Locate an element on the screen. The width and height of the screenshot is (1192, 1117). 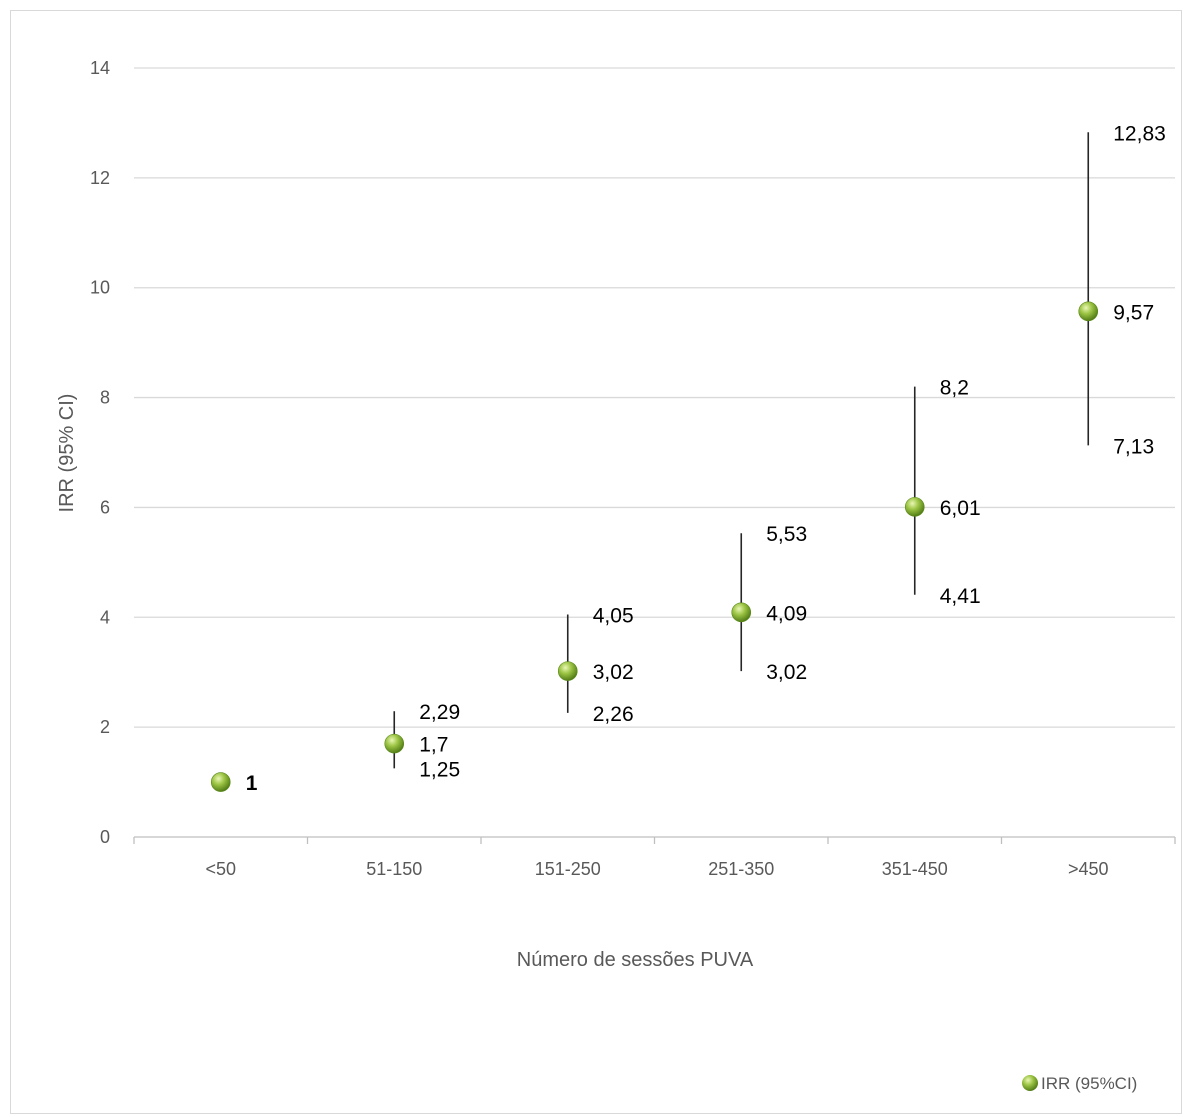
ci-high-label: 5,53 is located at coordinates (786, 534).